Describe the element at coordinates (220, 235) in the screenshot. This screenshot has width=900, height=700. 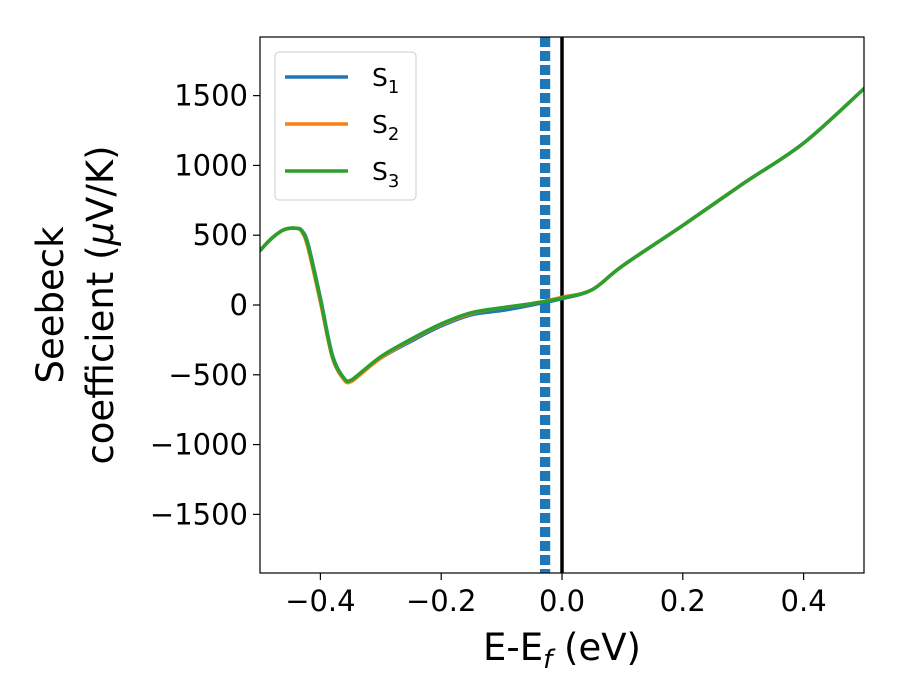
I see `y-tick-label: 500` at that location.